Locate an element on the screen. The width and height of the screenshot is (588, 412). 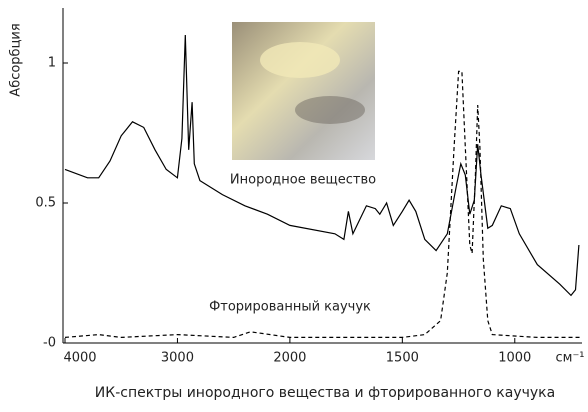
x-tick-label: 4000 is located at coordinates (79, 358).